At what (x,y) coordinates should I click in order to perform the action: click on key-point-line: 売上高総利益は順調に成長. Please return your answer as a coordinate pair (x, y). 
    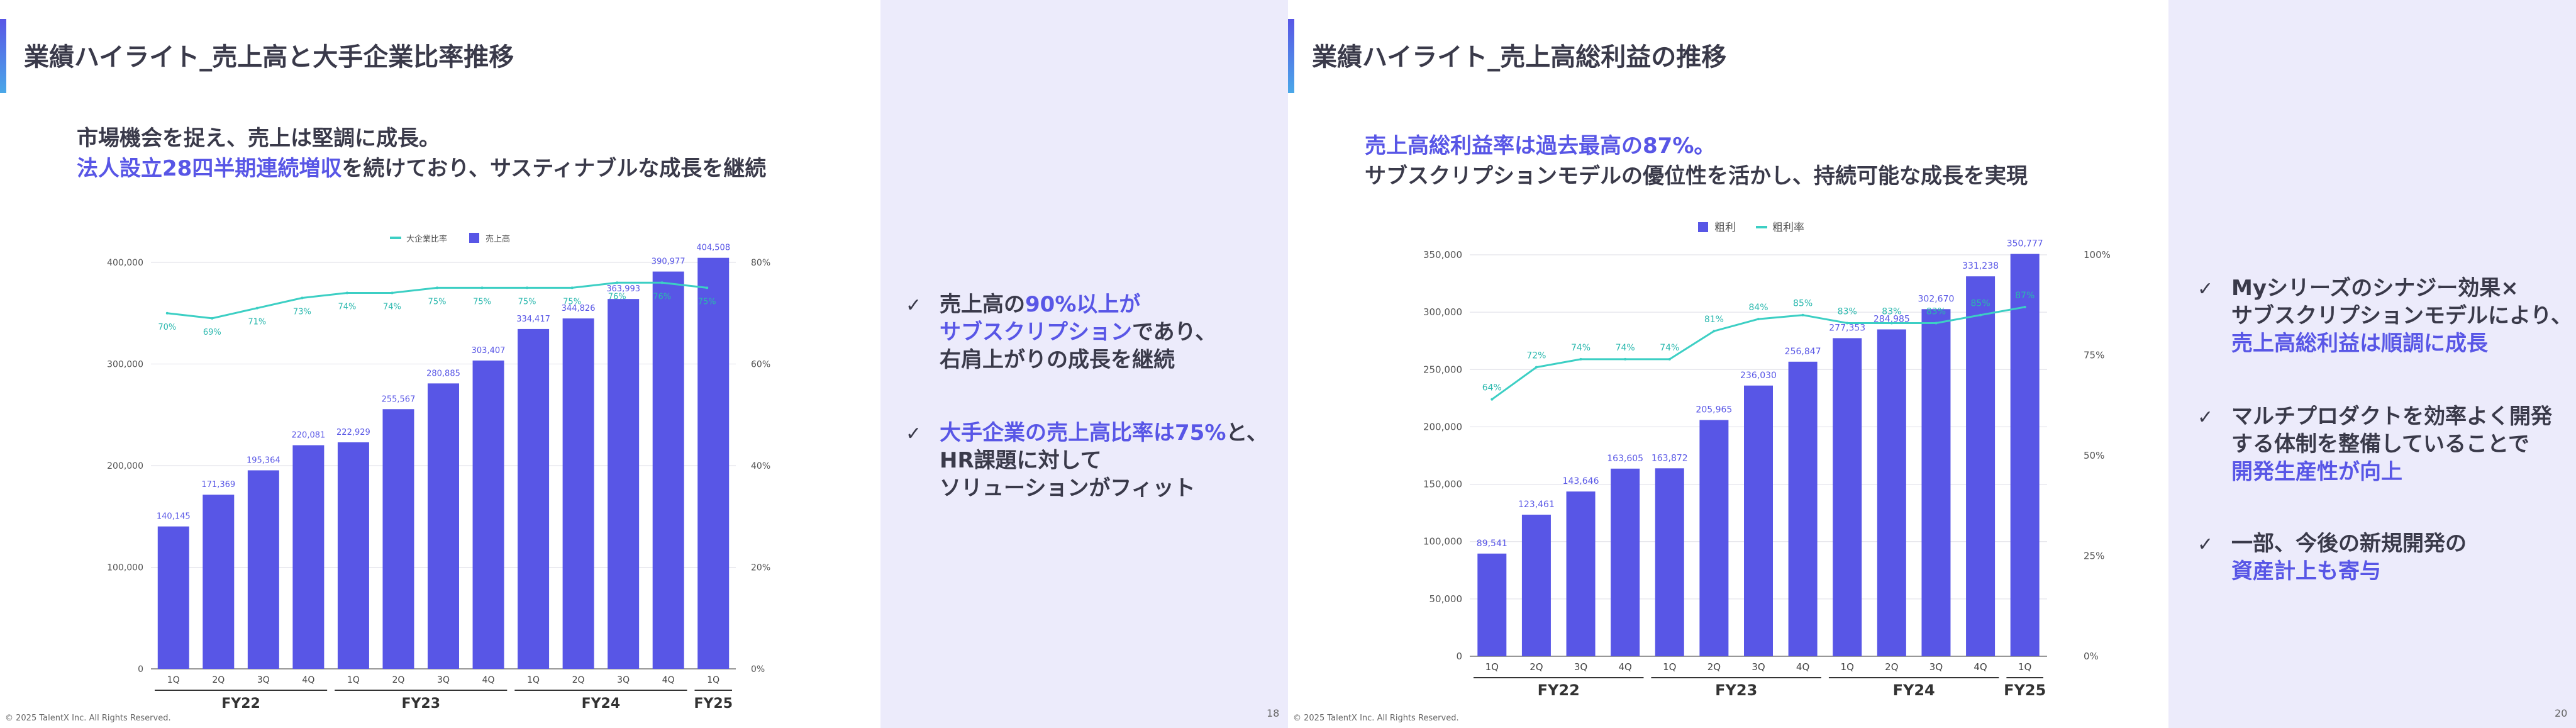
    Looking at the image, I should click on (2401, 343).